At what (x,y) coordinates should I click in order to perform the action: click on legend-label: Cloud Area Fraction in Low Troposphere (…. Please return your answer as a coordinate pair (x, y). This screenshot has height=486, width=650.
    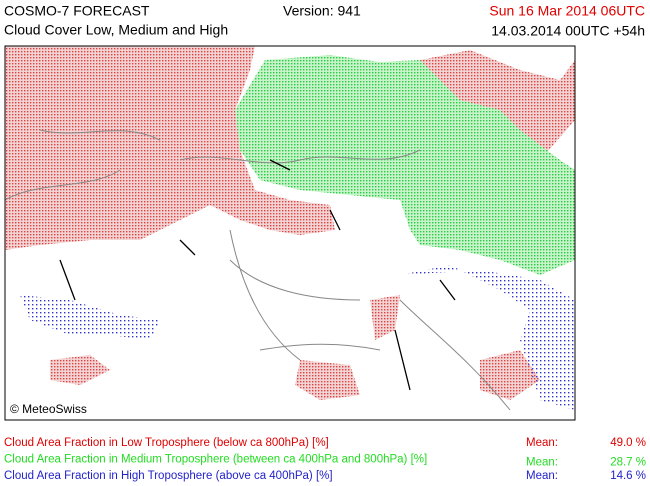
    Looking at the image, I should click on (166, 443).